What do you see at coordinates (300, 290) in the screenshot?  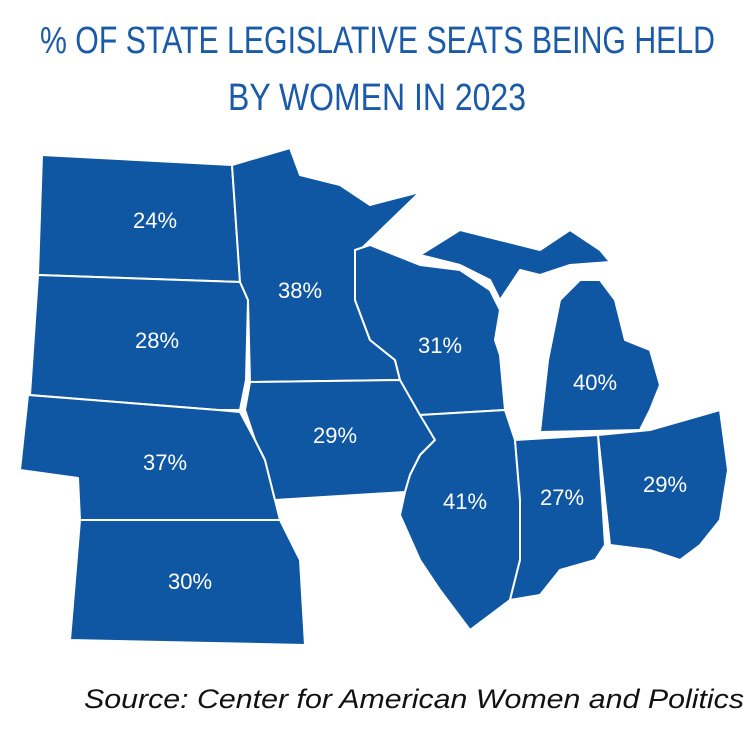 I see `region-label: 38%` at bounding box center [300, 290].